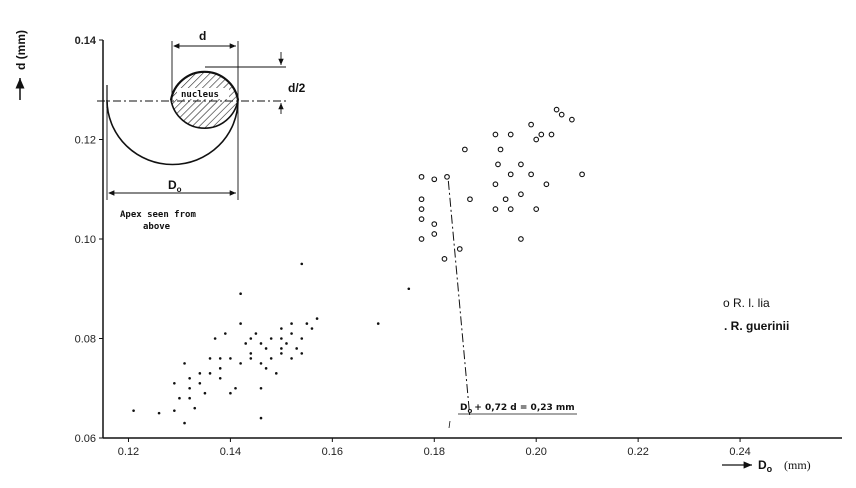  I want to click on x-tick-label: 0.12, so click(128, 452).